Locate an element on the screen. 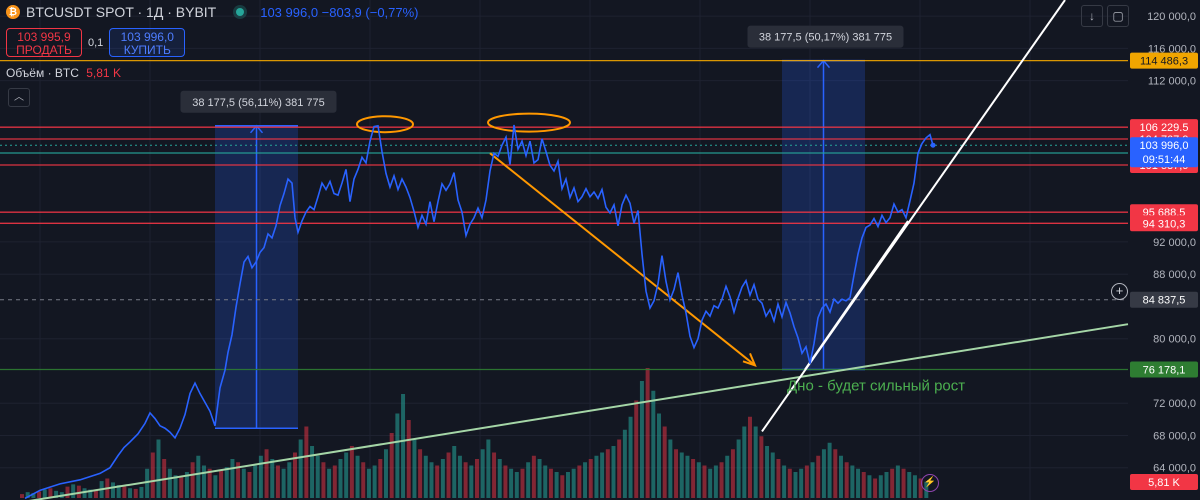  symbol-title: BTCUSDT SPOT · 1Д · BYBIT is located at coordinates (121, 12).